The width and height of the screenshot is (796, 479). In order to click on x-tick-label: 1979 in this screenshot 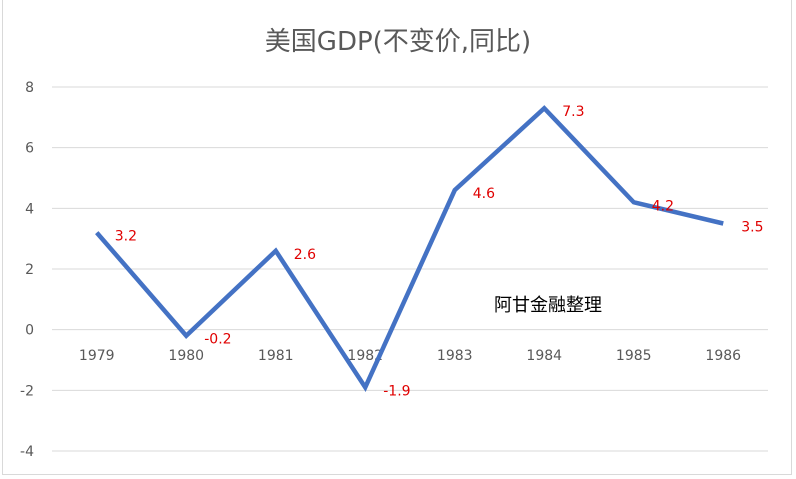, I will do `click(97, 356)`.